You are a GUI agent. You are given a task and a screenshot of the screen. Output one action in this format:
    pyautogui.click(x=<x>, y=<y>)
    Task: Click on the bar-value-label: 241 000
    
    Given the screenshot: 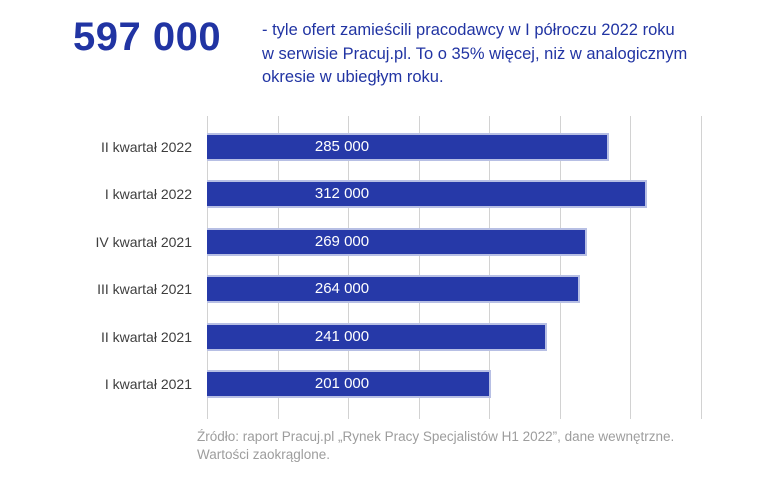 What is the action you would take?
    pyautogui.click(x=342, y=336)
    